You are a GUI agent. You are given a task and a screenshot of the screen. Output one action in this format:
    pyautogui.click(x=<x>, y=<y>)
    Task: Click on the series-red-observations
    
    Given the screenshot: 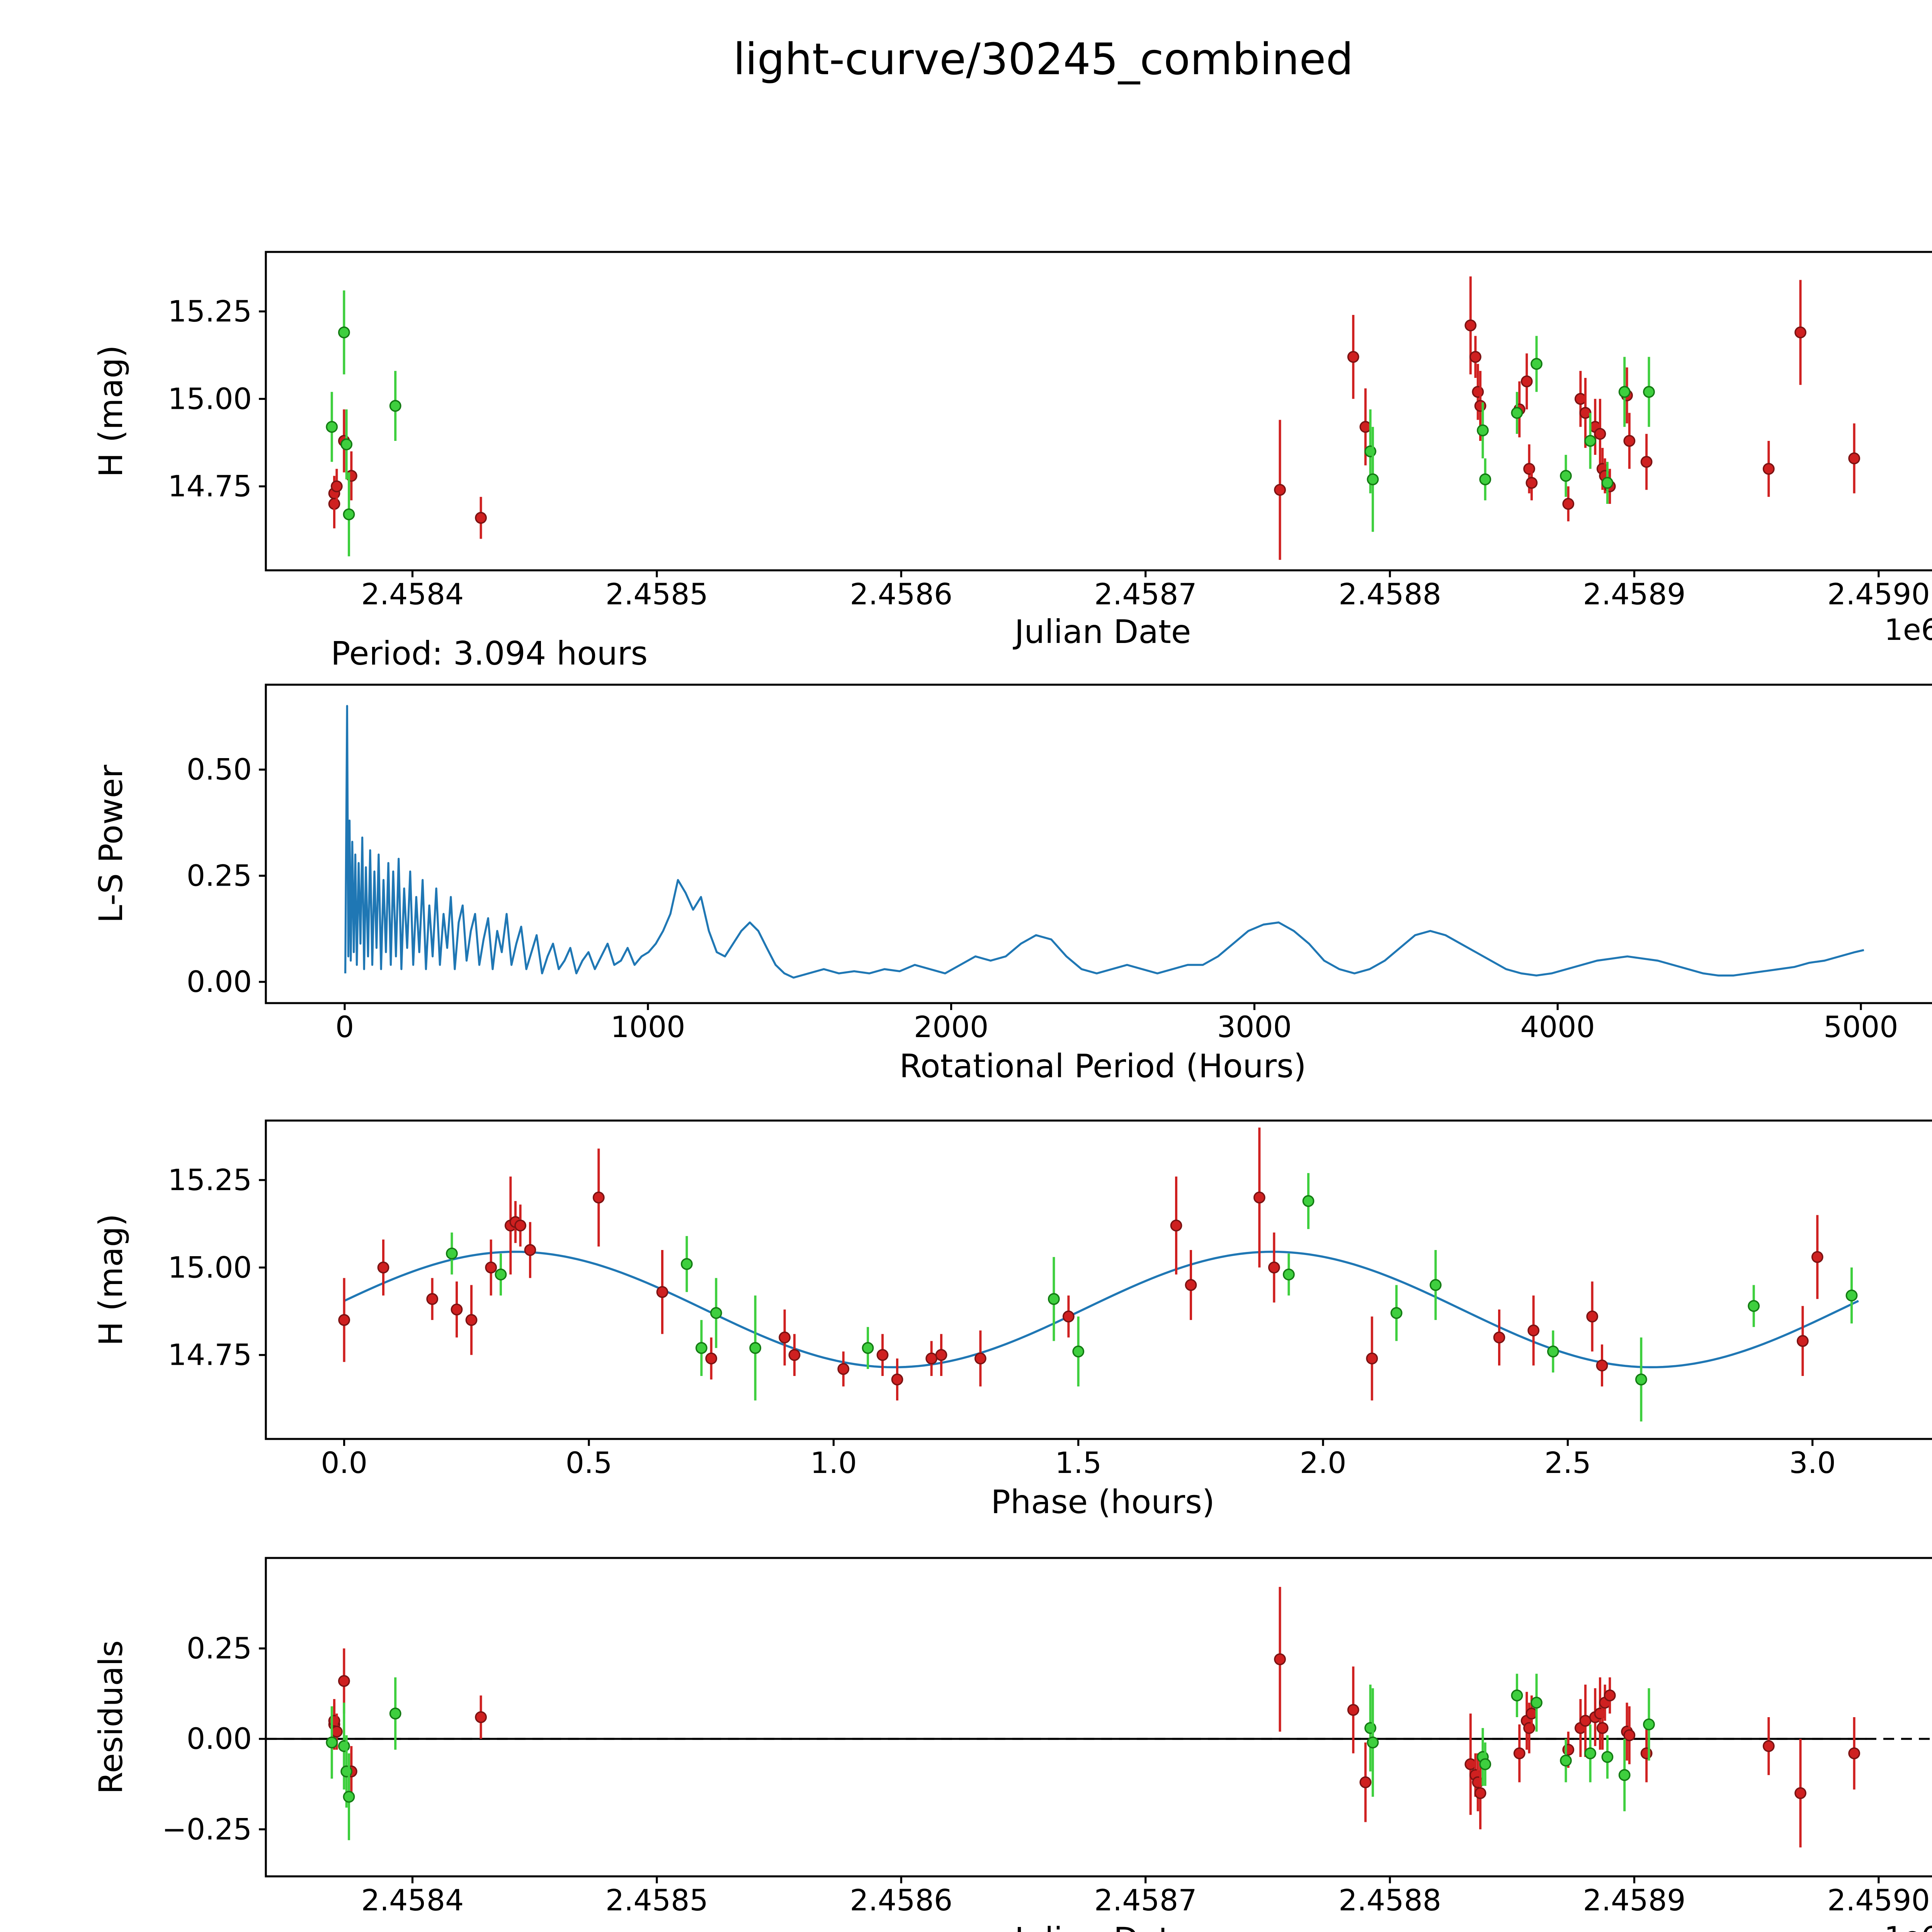 What is the action you would take?
    pyautogui.click(x=1080, y=1264)
    